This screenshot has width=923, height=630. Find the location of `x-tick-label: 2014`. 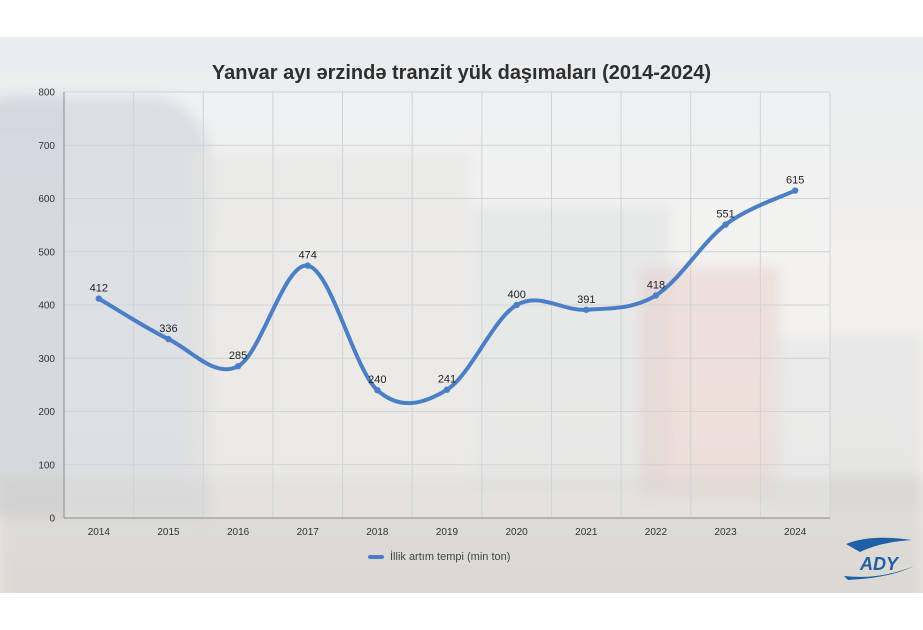

x-tick-label: 2014 is located at coordinates (99, 532).